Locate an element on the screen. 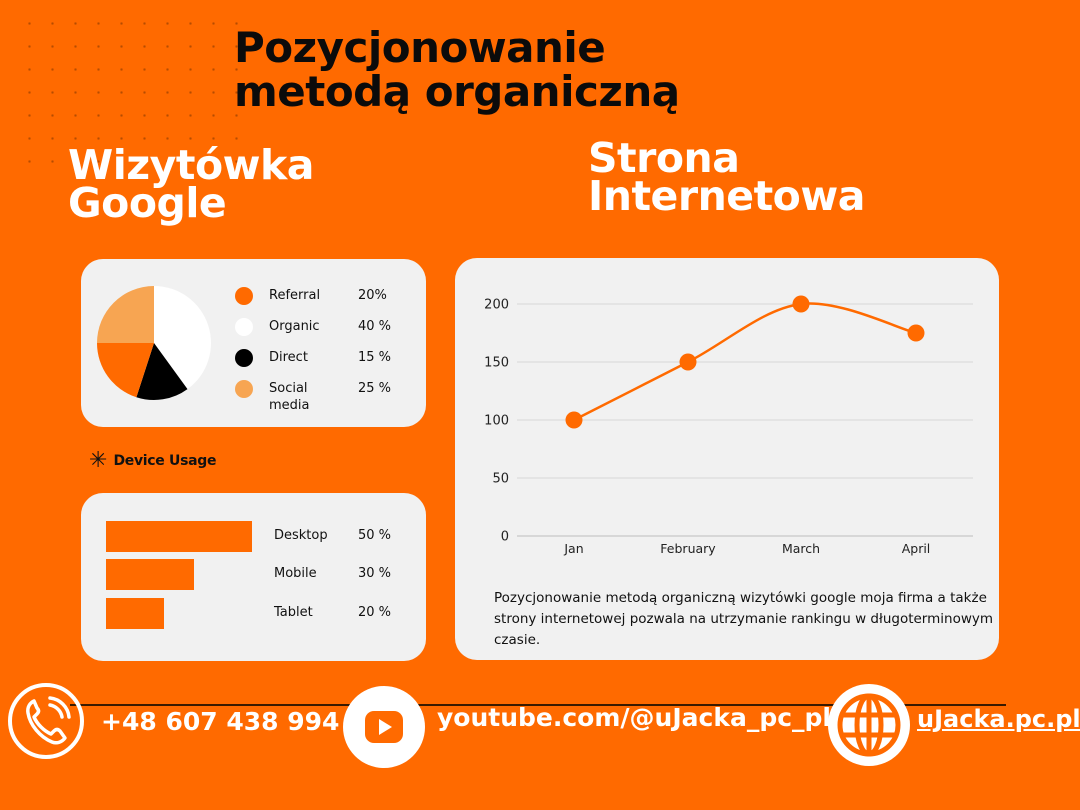  x-tick-label: Jan is located at coordinates (573, 548).